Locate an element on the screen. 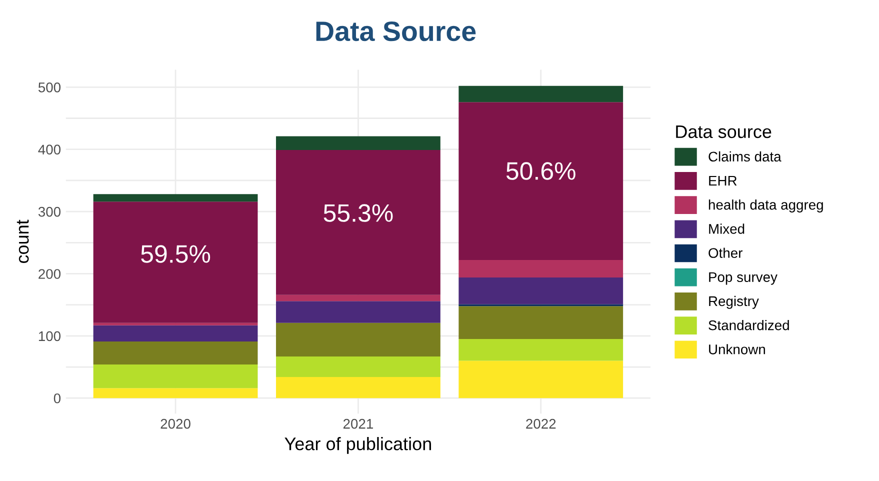 The height and width of the screenshot is (481, 879). legend-label: EHR is located at coordinates (723, 181).